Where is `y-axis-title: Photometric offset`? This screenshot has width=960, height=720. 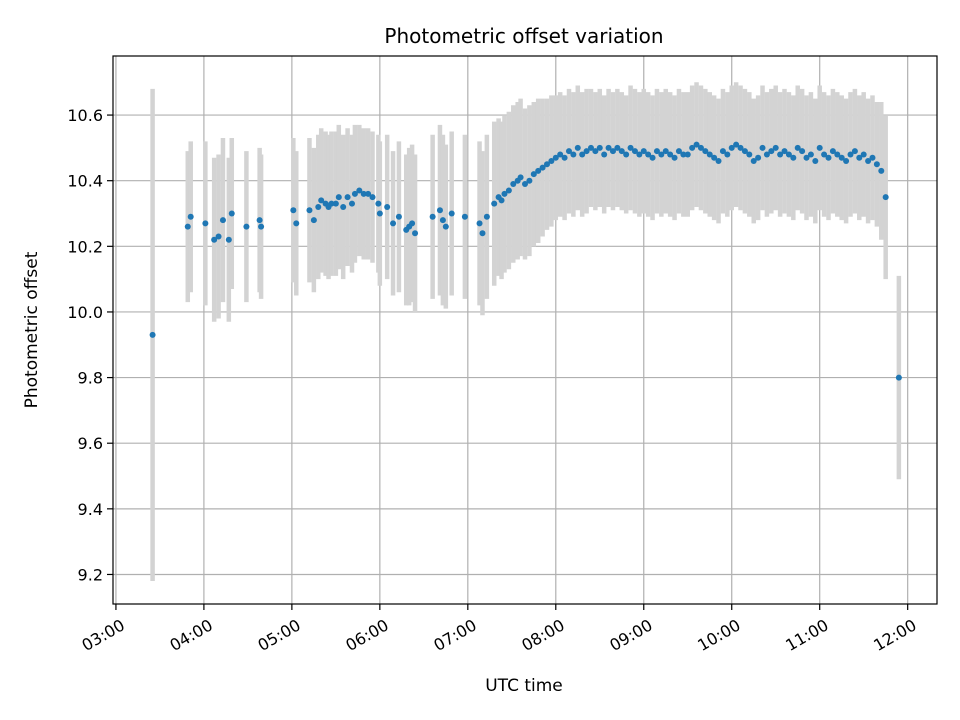
y-axis-title: Photometric offset is located at coordinates (32, 329).